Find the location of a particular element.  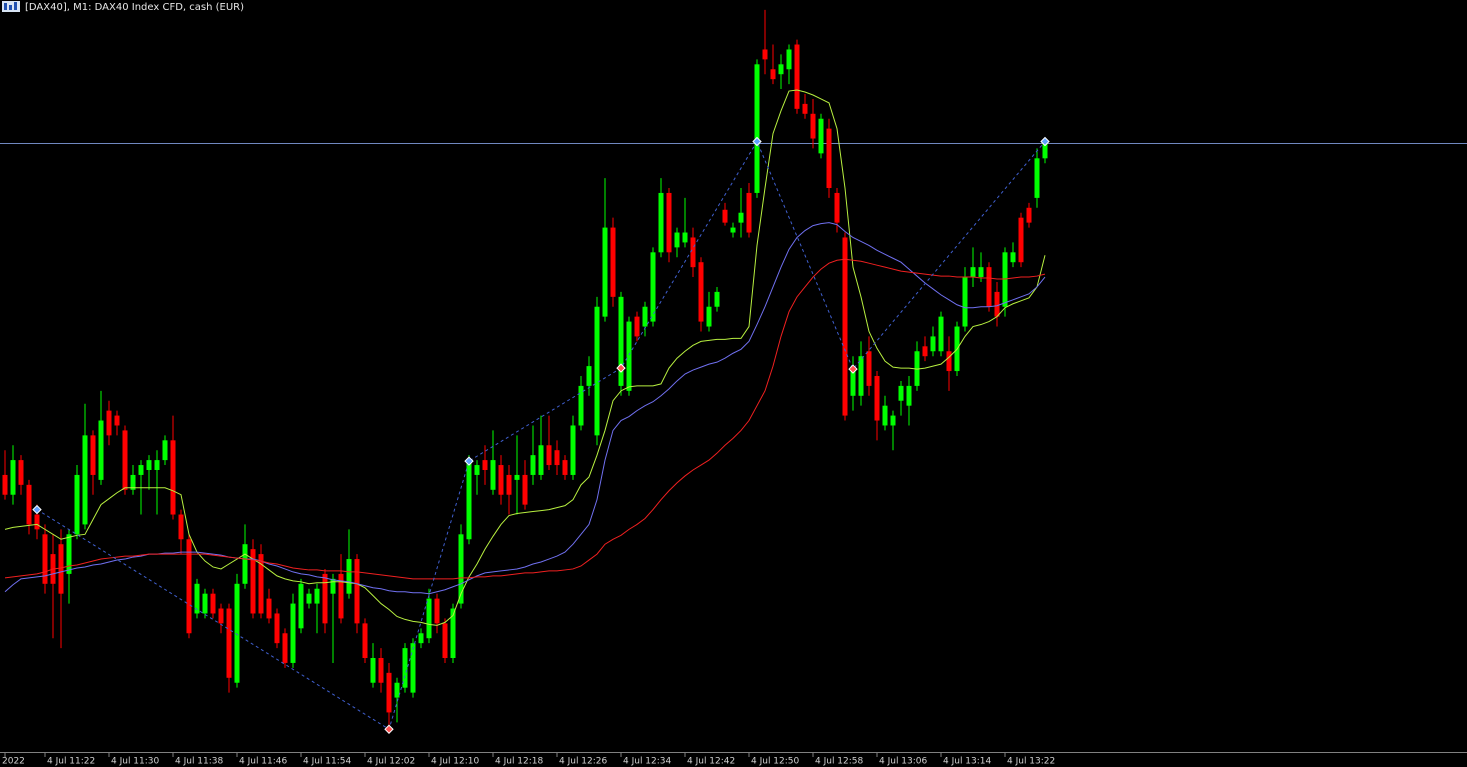

x-tick-label: 4 Jul 12:18 is located at coordinates (519, 762).